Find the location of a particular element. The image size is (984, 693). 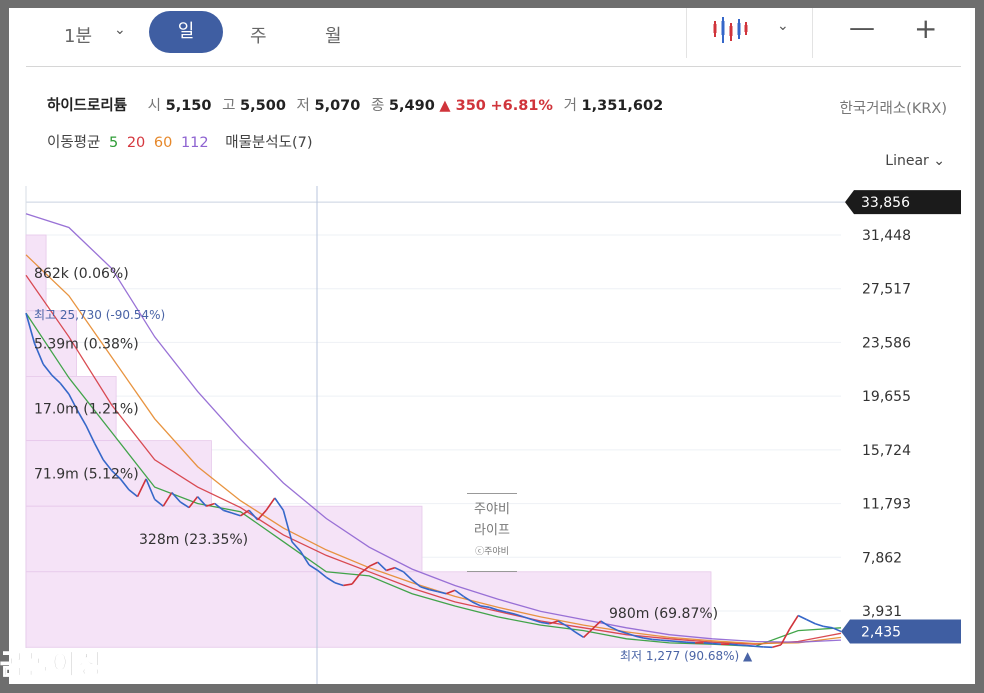

y-tick-label: 23,586 is located at coordinates (886, 343).